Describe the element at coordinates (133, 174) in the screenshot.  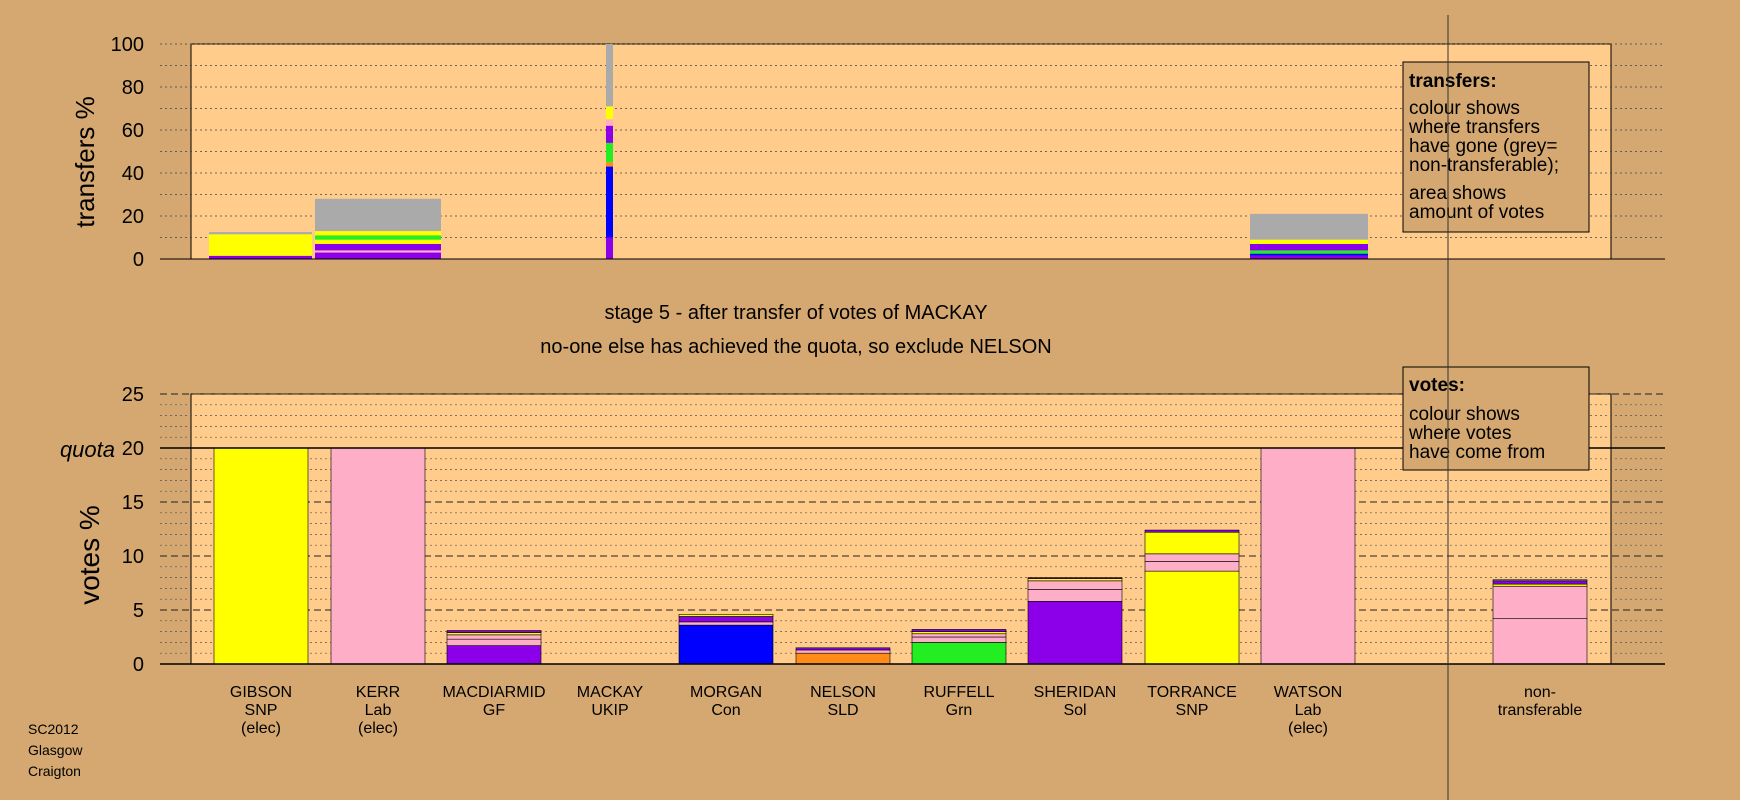
I see `transfers-tick-label: 40` at that location.